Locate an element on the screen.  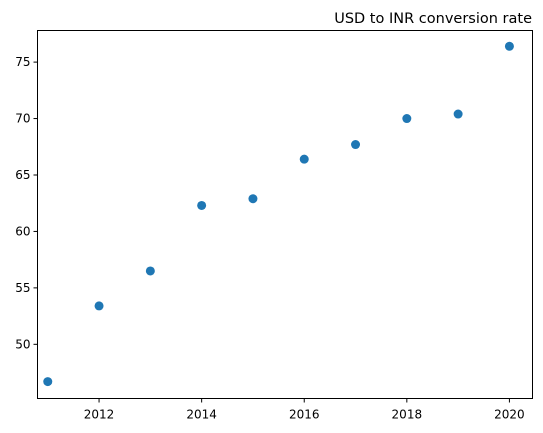
chart-title: USD to INR conversion rate is located at coordinates (433, 19).